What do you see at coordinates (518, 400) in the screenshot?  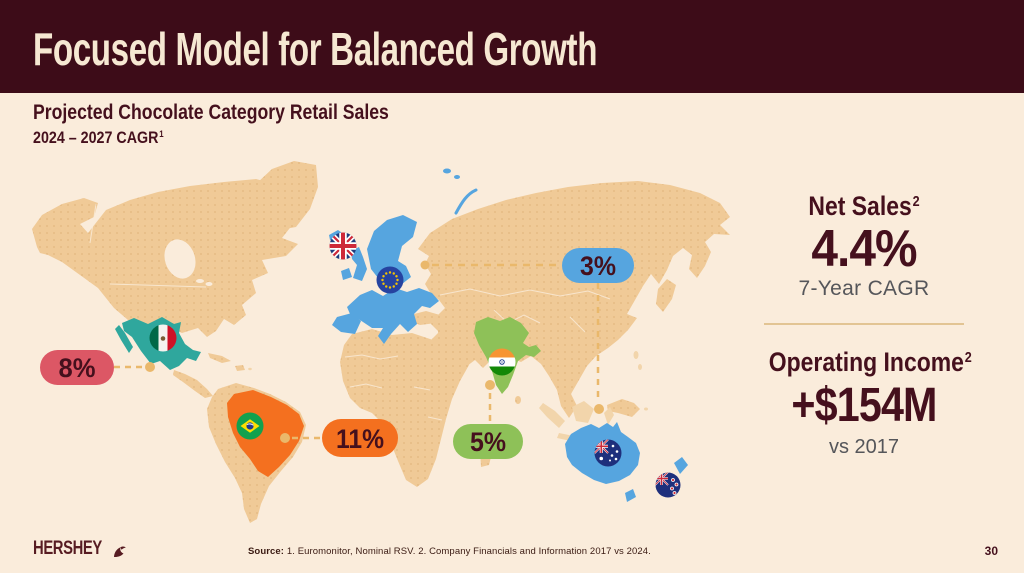 I see `sri-lanka` at bounding box center [518, 400].